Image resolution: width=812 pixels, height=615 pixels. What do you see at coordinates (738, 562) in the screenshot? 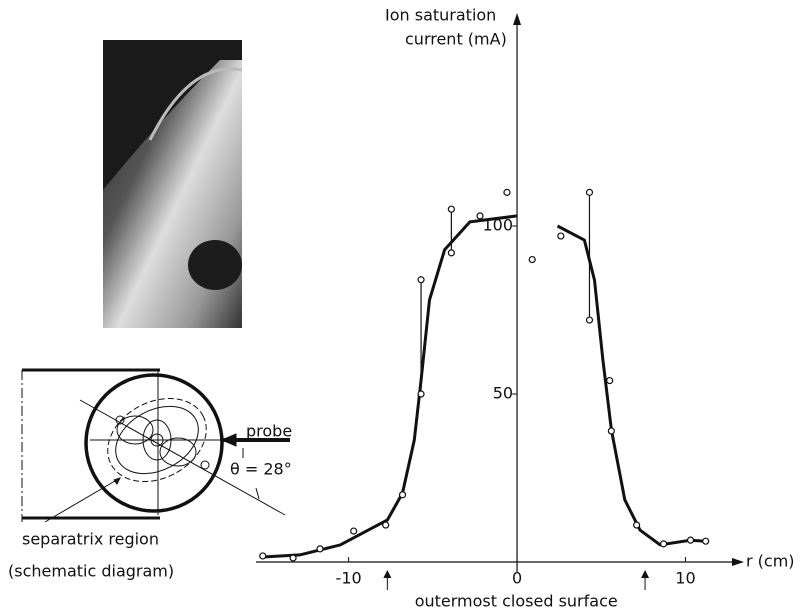
I see `x-axis-arrow` at bounding box center [738, 562].